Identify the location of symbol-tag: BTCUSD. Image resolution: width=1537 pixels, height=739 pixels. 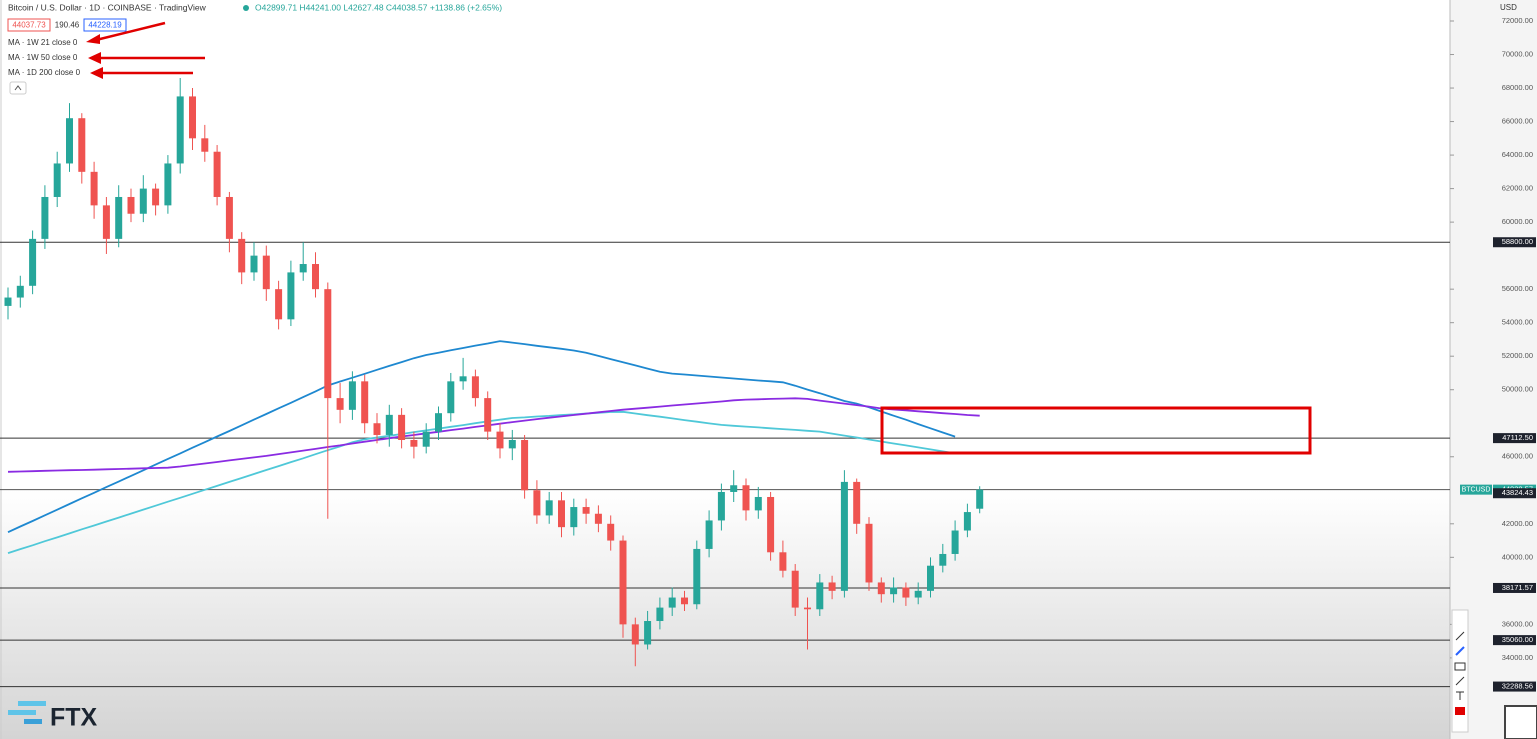
(1476, 489).